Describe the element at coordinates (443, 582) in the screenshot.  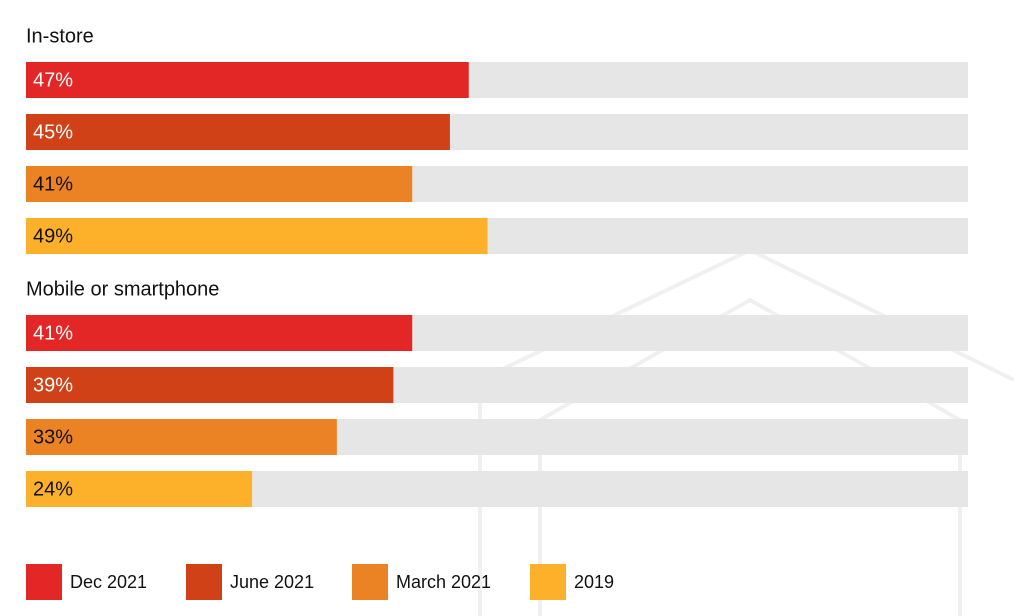
I see `legend-label: March 2021` at that location.